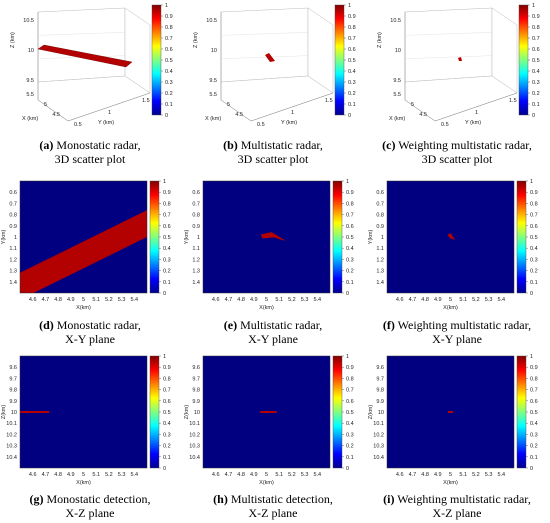 The height and width of the screenshot is (523, 550). Describe the element at coordinates (90, 159) in the screenshot. I see `caption-text: 3D scatter plot` at that location.